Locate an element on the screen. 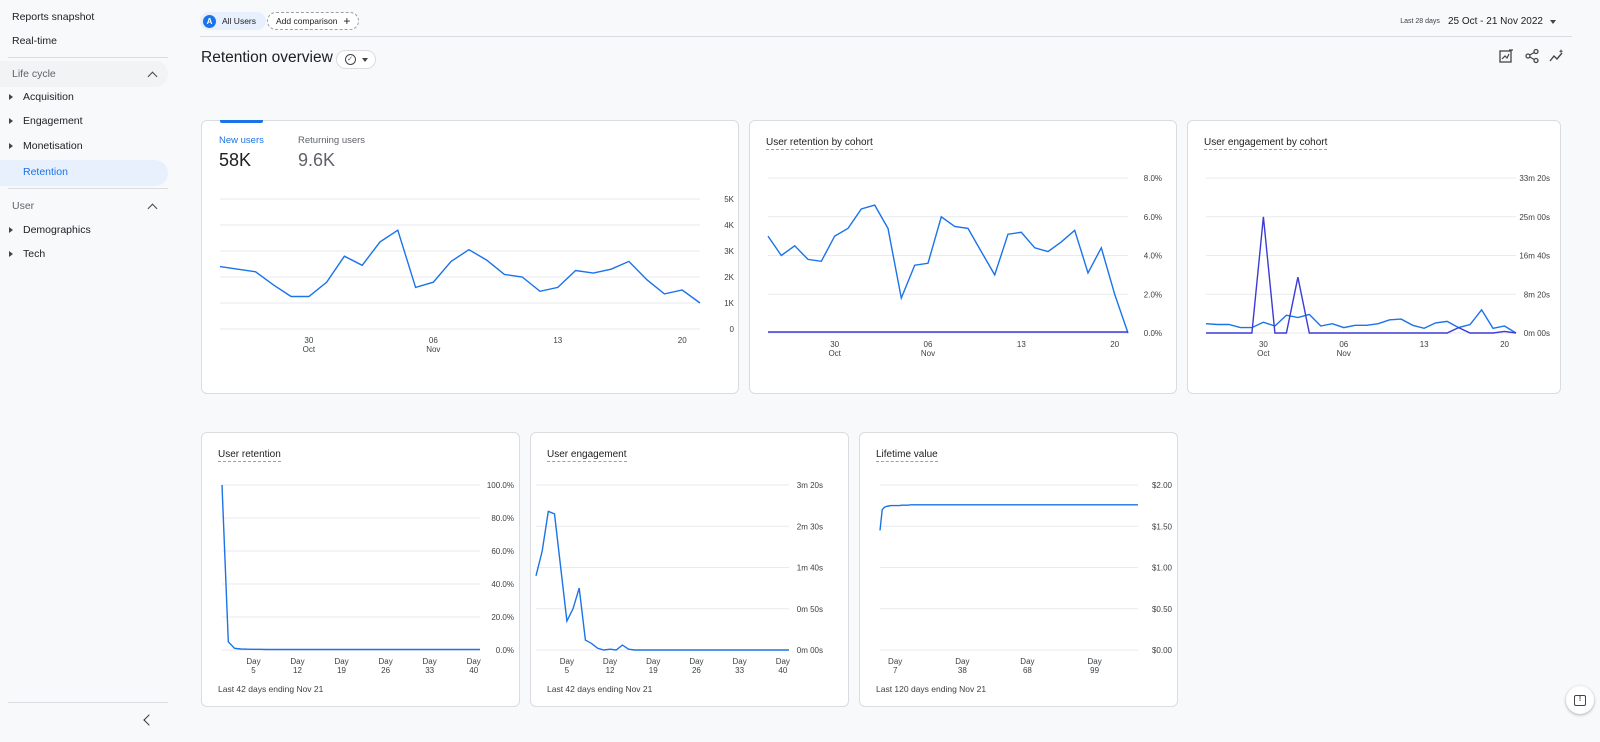 This screenshot has width=1600, height=742. nav-acquisition: Acquisition is located at coordinates (41, 97).